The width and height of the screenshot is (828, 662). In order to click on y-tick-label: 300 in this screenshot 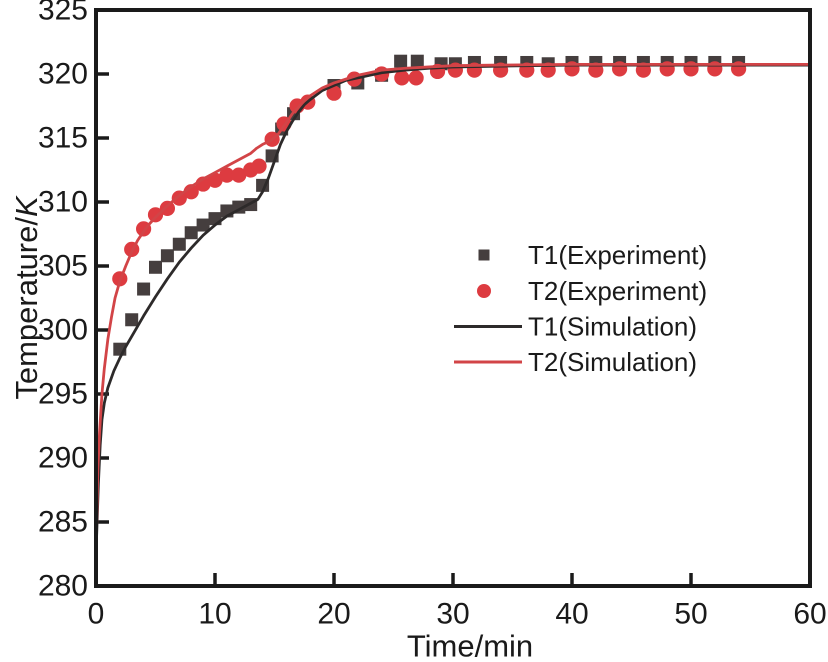, I will do `click(63, 330)`.